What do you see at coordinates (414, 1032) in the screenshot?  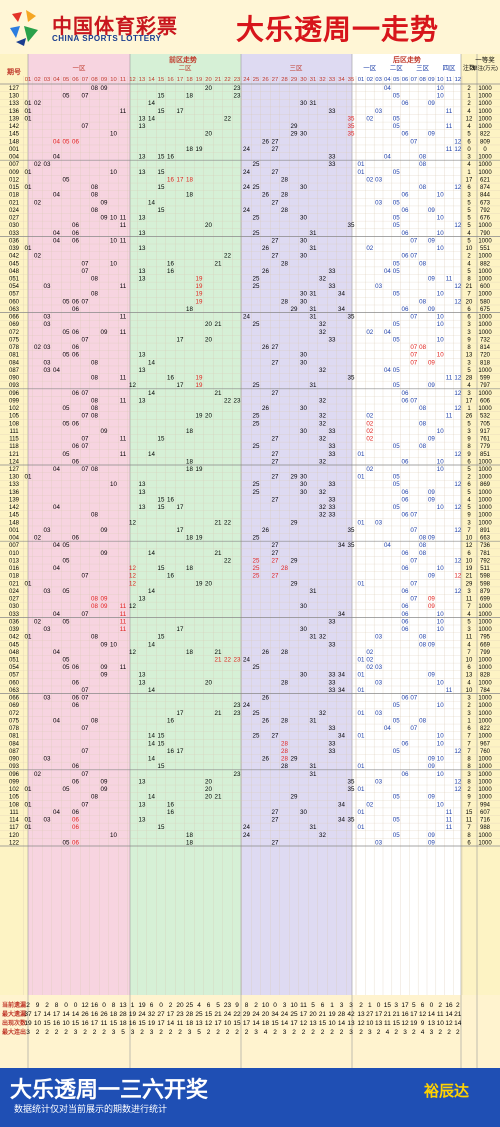 I see `stats-back-value: 2` at bounding box center [414, 1032].